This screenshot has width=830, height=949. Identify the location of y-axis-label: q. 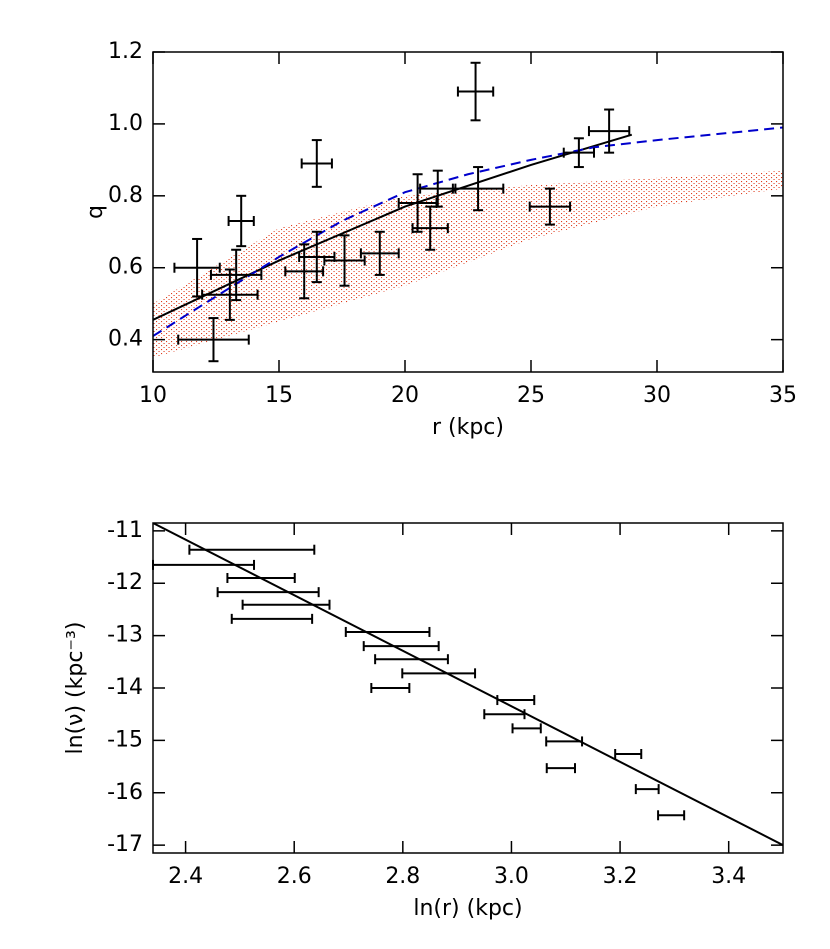
(95, 212).